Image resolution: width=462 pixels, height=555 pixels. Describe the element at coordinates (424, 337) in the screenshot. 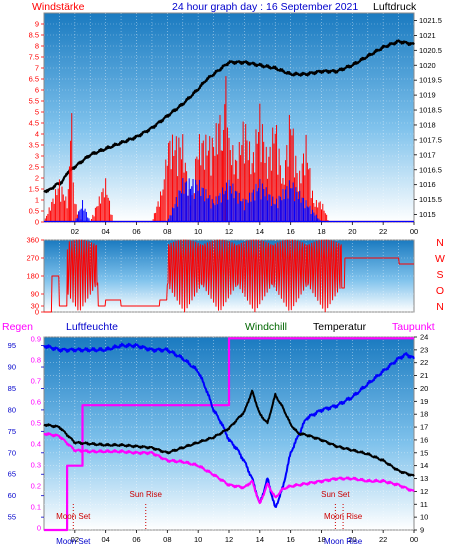

I see `y2-tick-label: 24` at that location.